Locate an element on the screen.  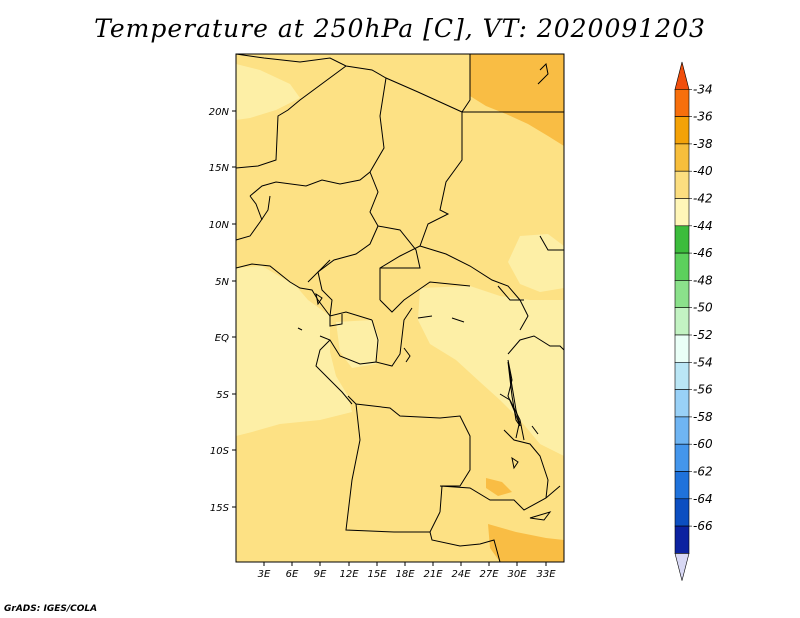
colorbar-bottom-arrow is located at coordinates (682, 567).